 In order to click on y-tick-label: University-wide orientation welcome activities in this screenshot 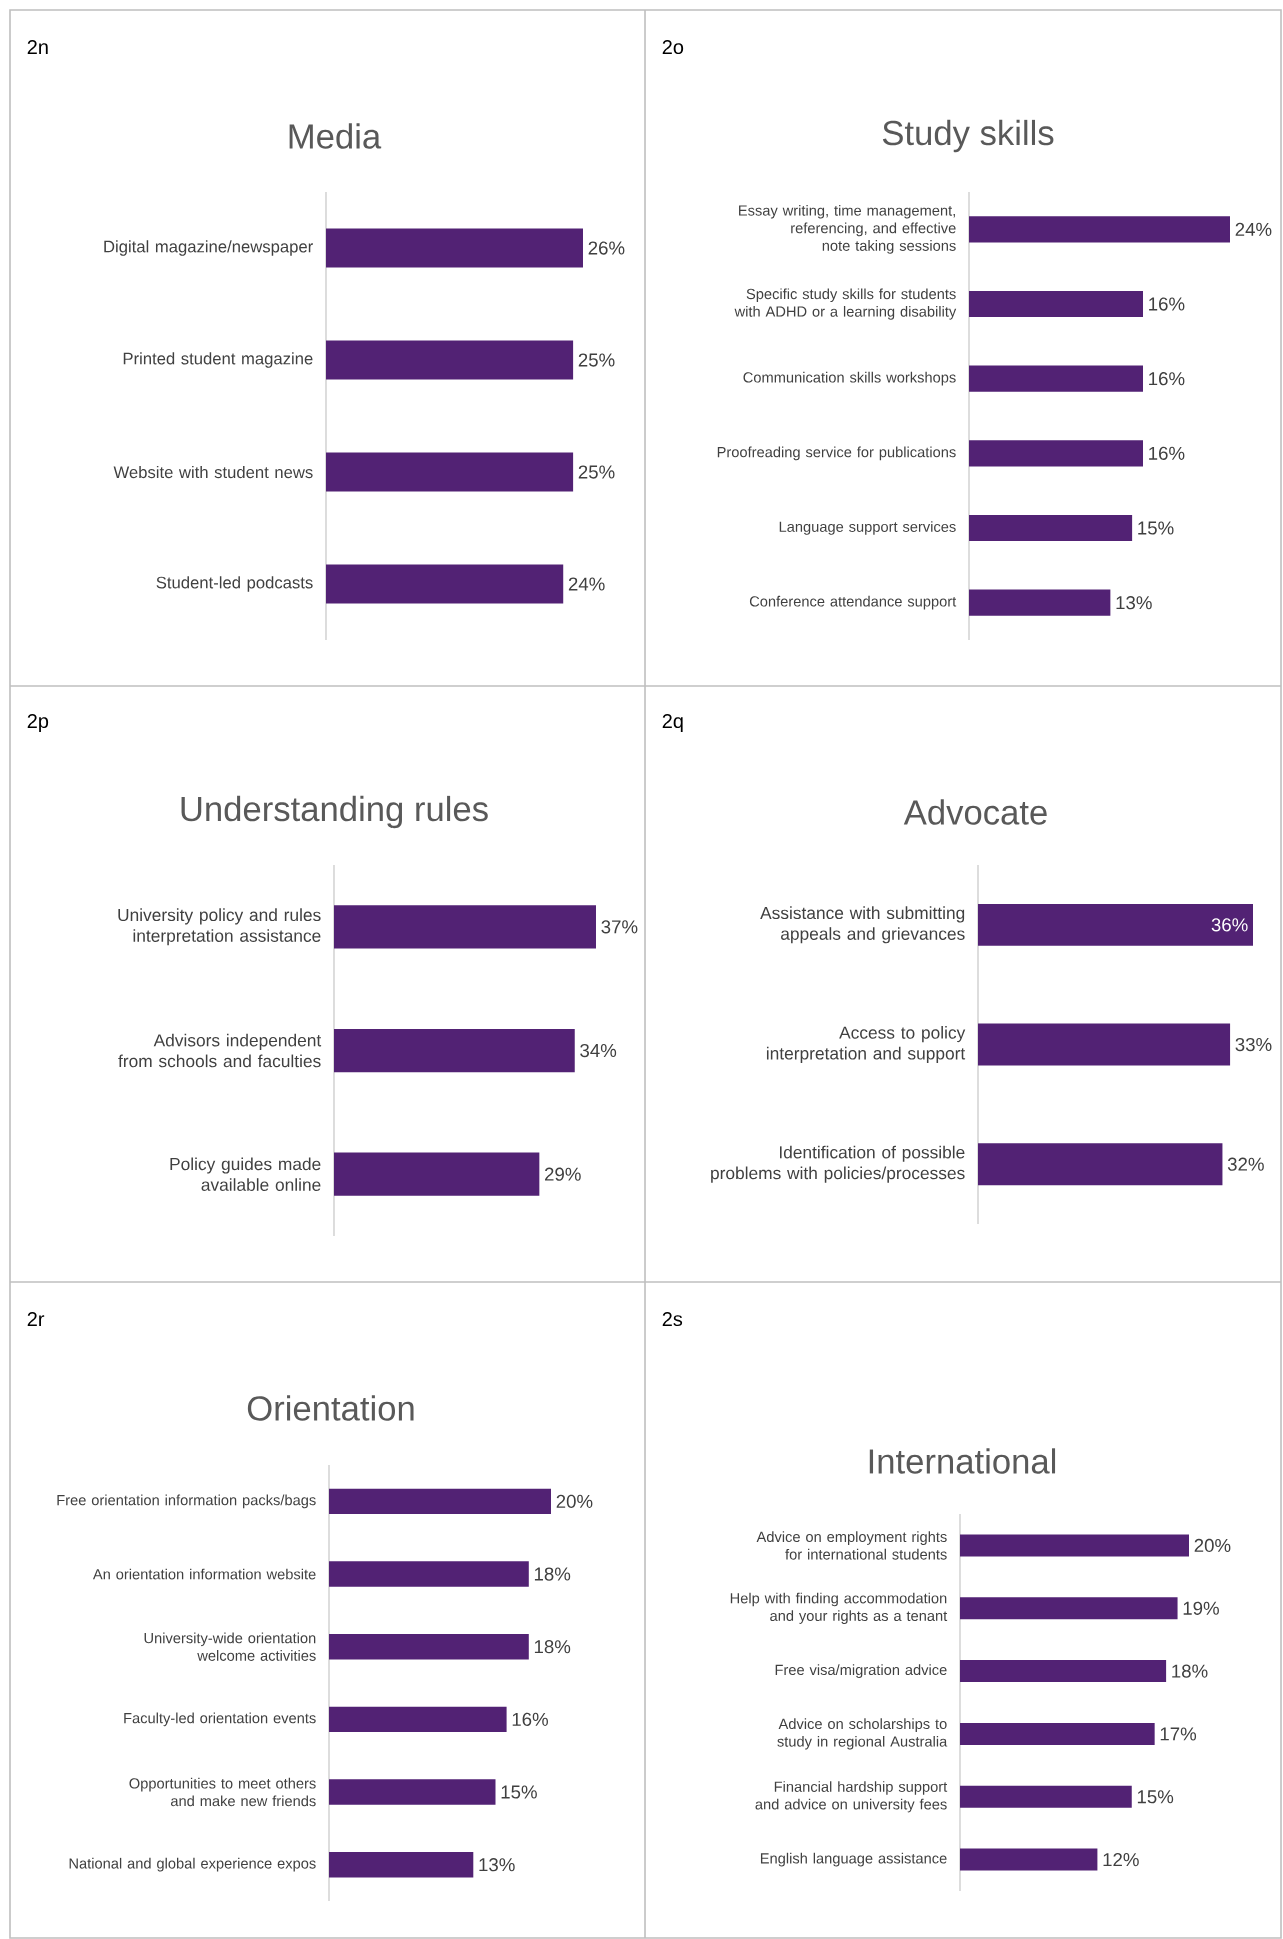, I will do `click(230, 1646)`.